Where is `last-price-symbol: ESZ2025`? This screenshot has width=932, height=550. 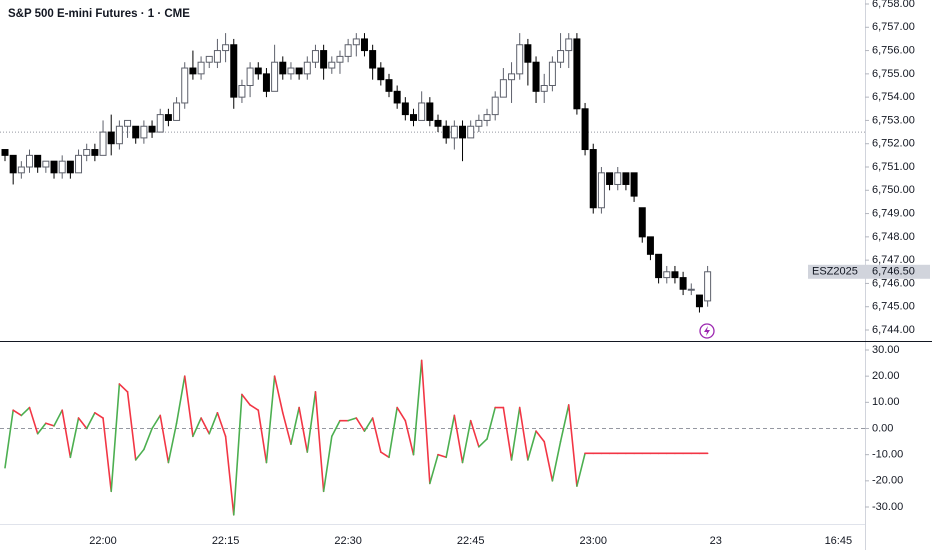 last-price-symbol: ESZ2025 is located at coordinates (835, 272).